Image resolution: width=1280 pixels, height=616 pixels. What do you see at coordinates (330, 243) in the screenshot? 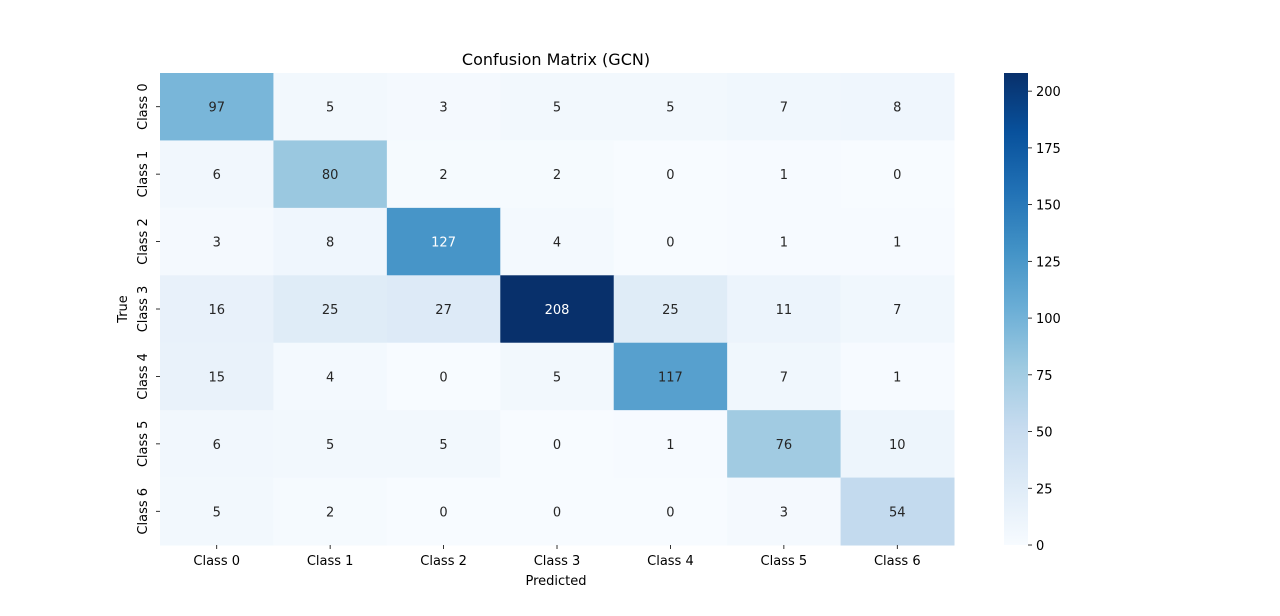
I see `cell-value-r2-c1: 8` at bounding box center [330, 243].